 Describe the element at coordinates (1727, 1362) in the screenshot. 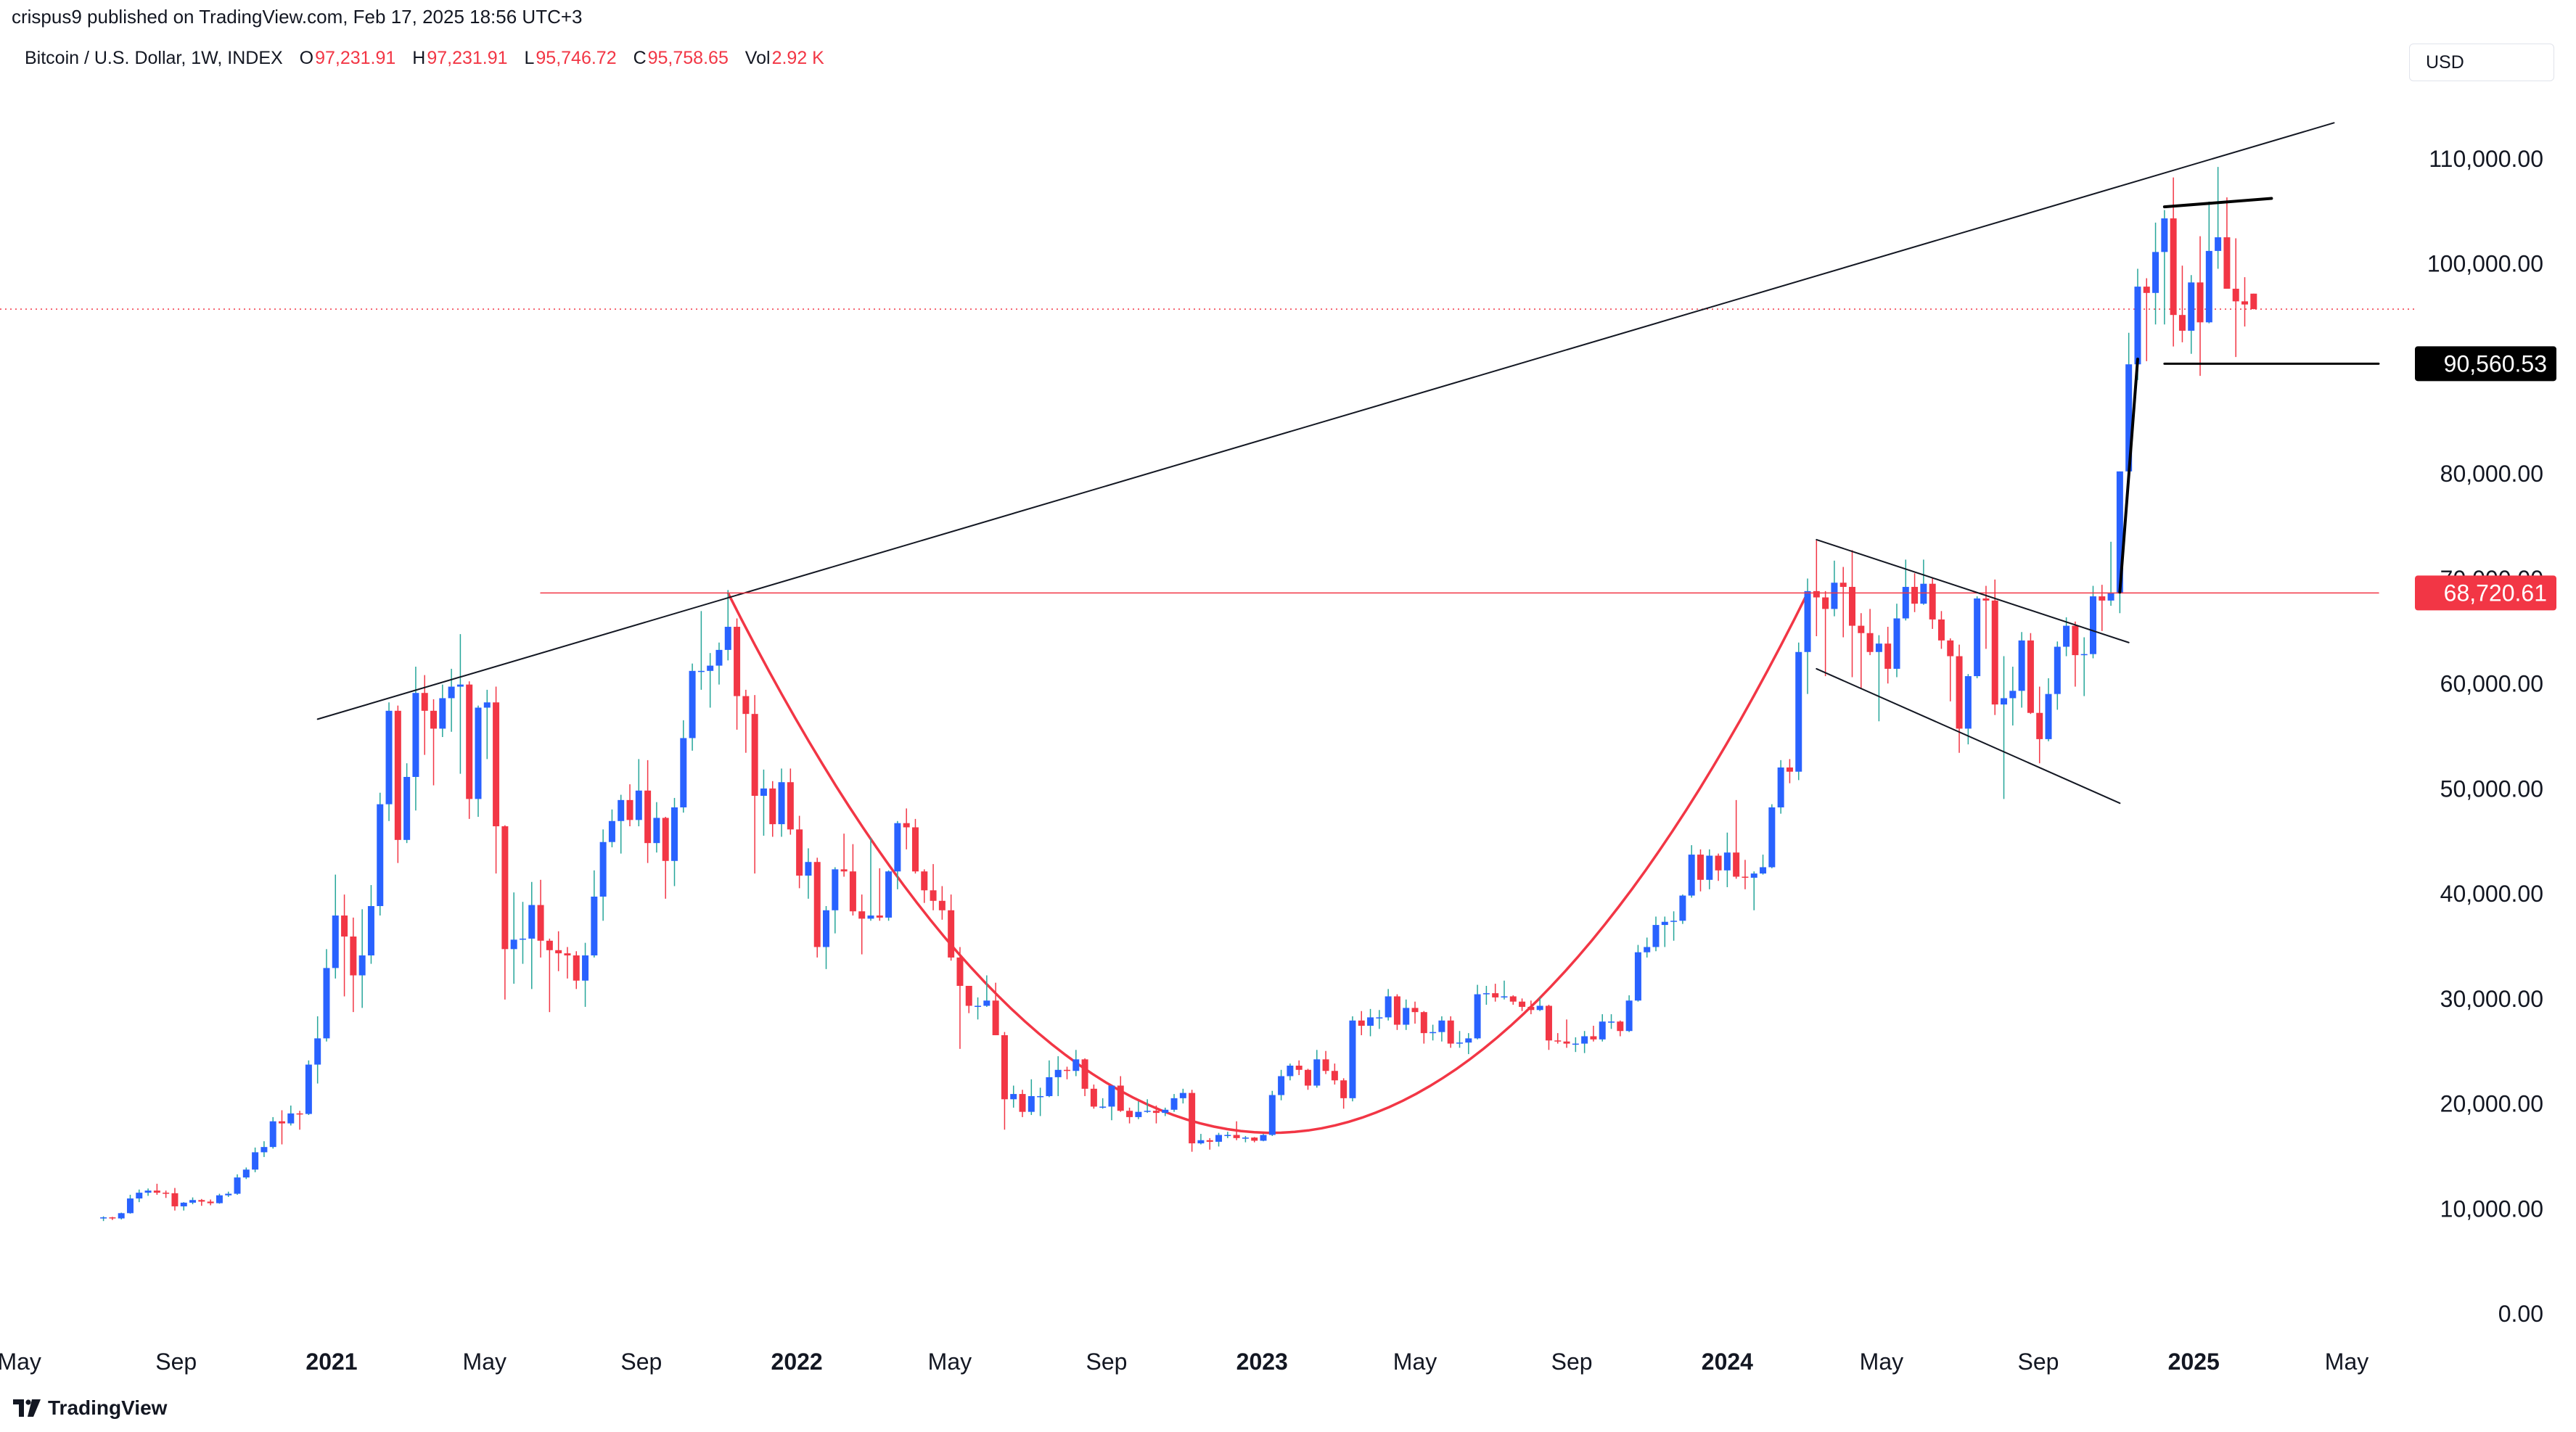

I see `x-tick-label: 2024` at that location.